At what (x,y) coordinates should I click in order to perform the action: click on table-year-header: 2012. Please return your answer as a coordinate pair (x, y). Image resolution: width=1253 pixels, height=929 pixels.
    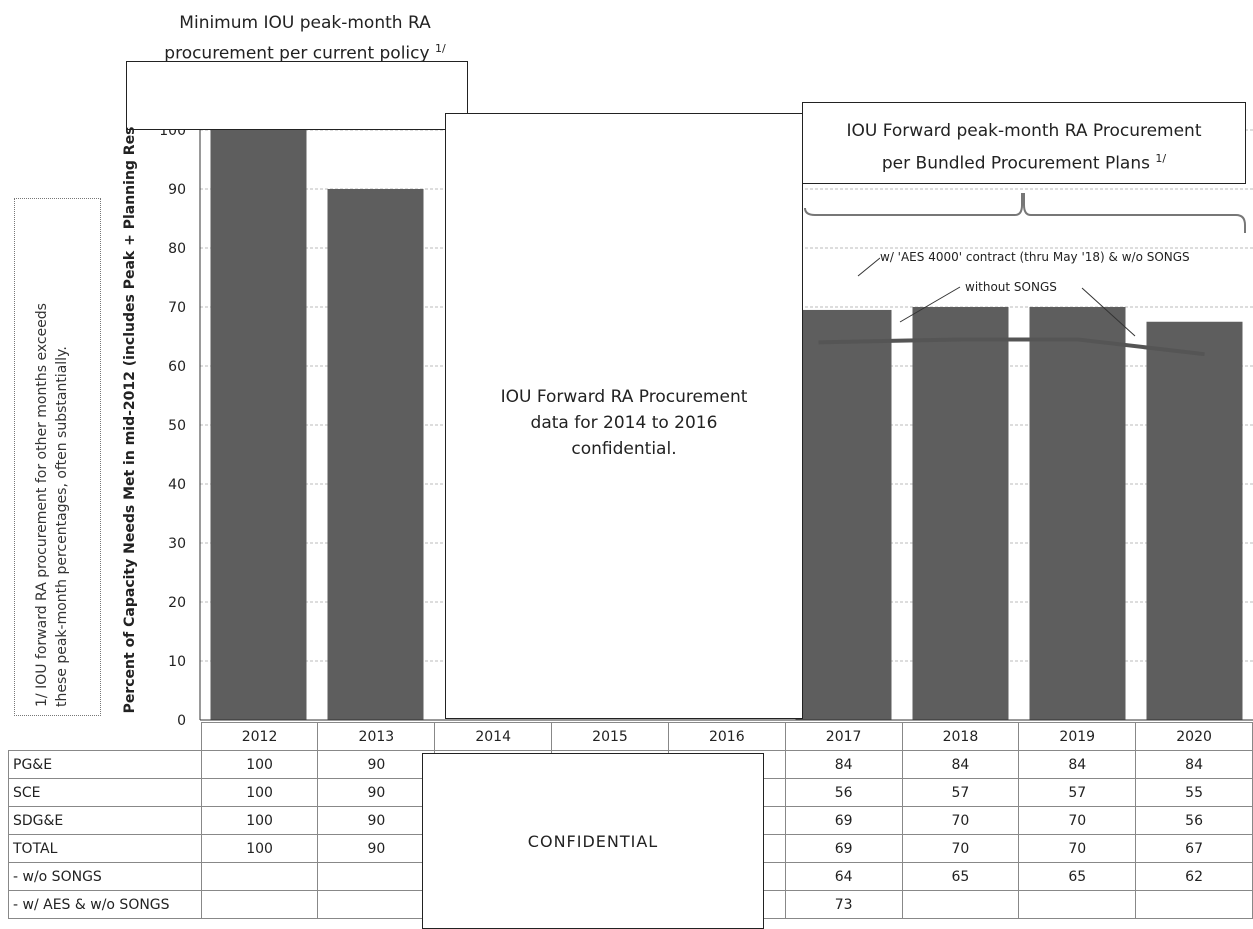
    Looking at the image, I should click on (259, 736).